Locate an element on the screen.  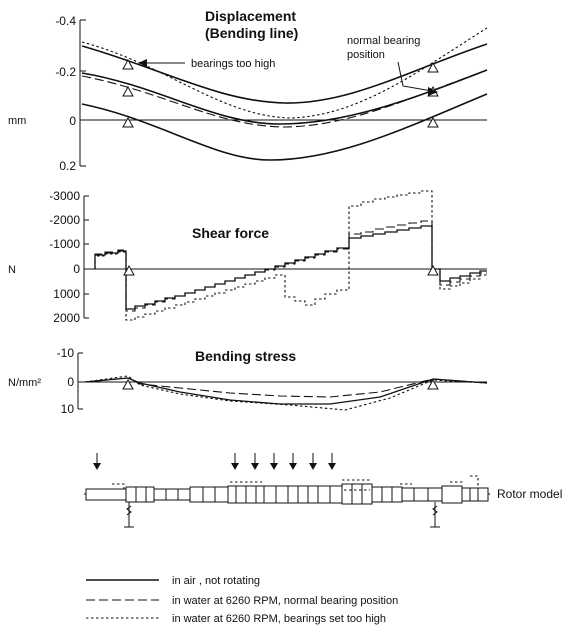
shear-force-title: Shear force is located at coordinates (230, 233).